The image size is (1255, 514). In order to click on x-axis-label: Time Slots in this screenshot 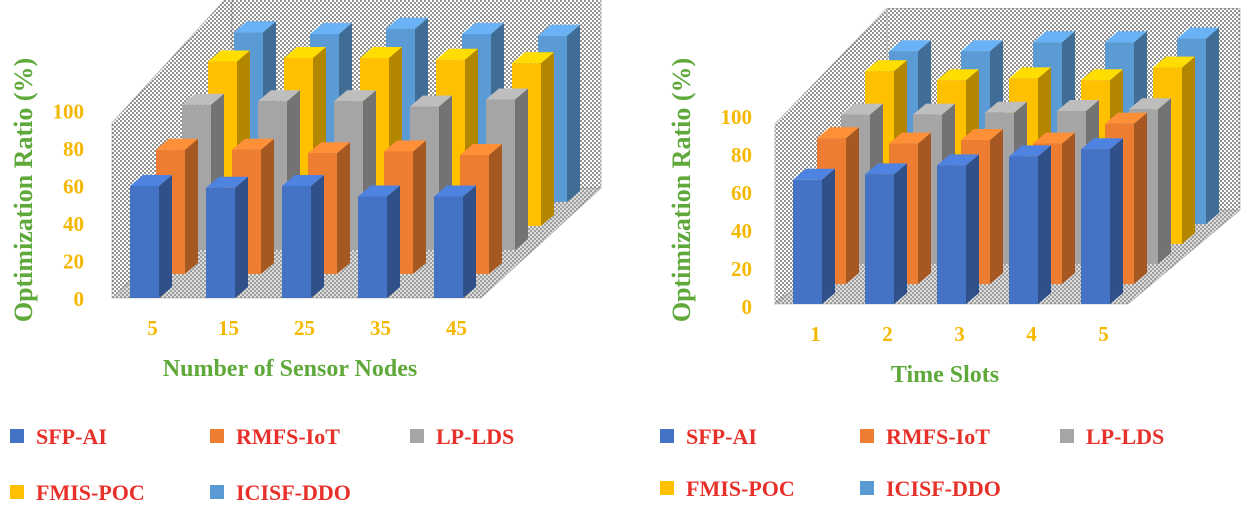, I will do `click(945, 375)`.